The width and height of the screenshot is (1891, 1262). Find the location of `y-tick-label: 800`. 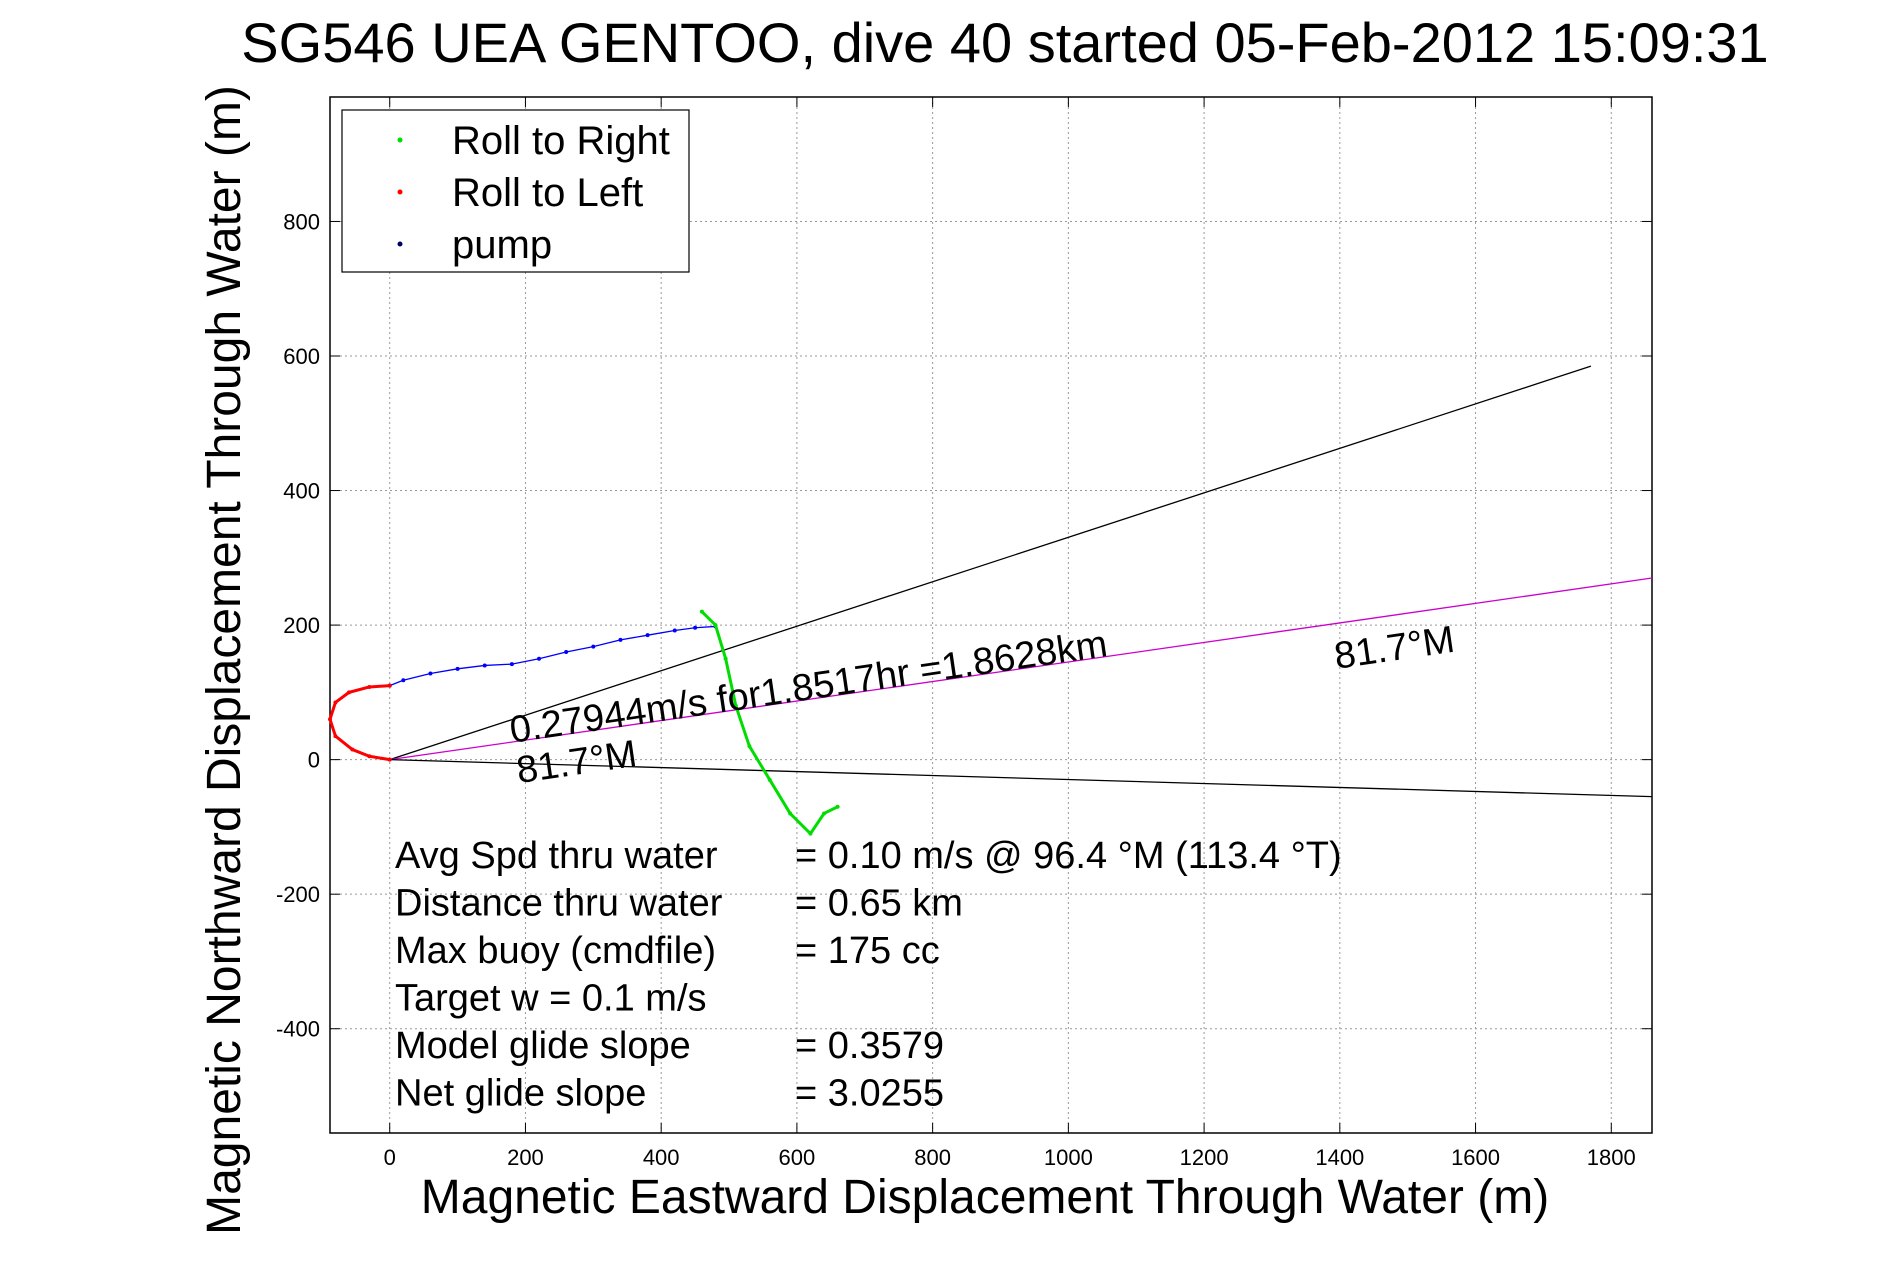

y-tick-label: 800 is located at coordinates (301, 221).